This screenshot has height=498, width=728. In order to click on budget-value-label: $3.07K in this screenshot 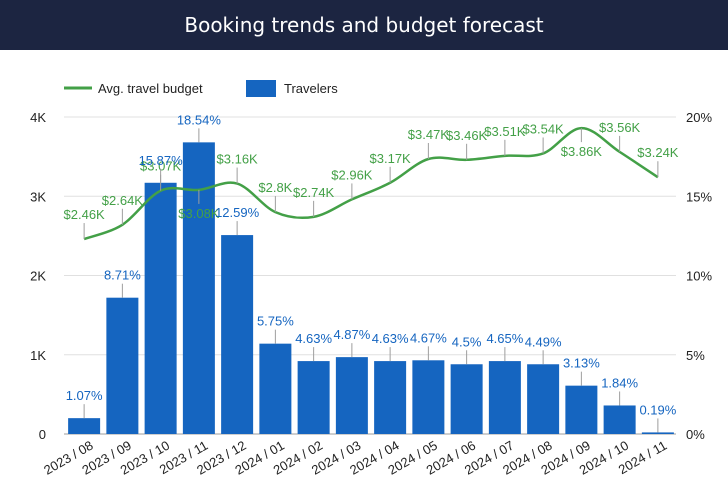, I will do `click(161, 166)`.